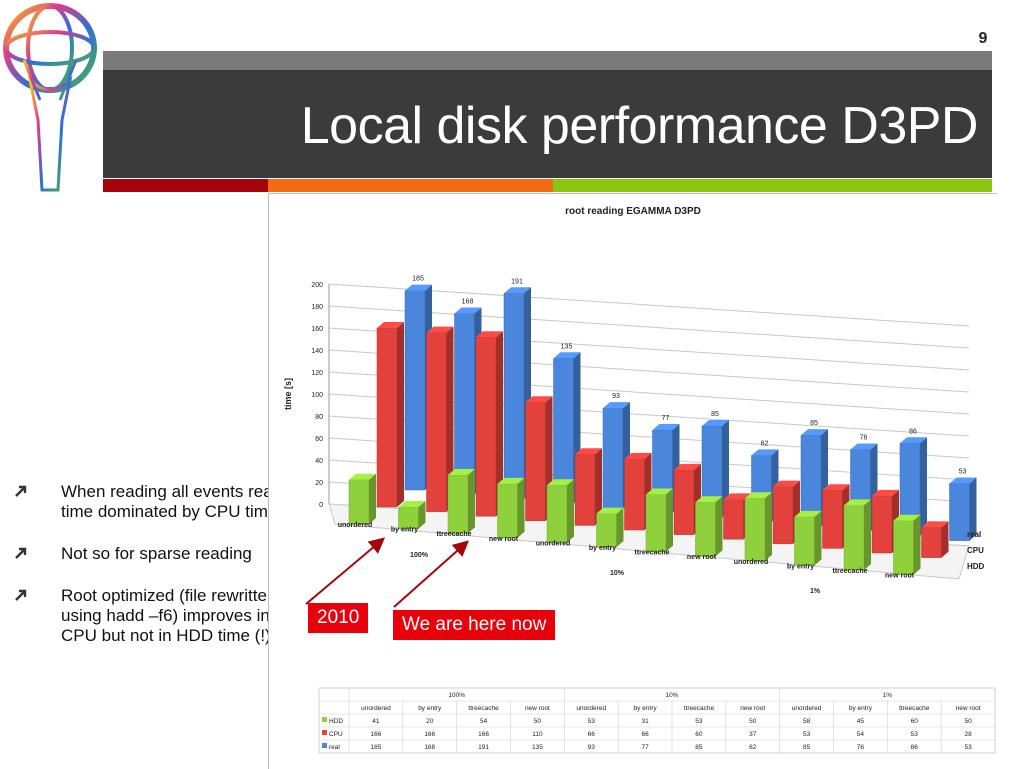  Describe the element at coordinates (602, 548) in the screenshot. I see `x-tick-label: by entry` at that location.